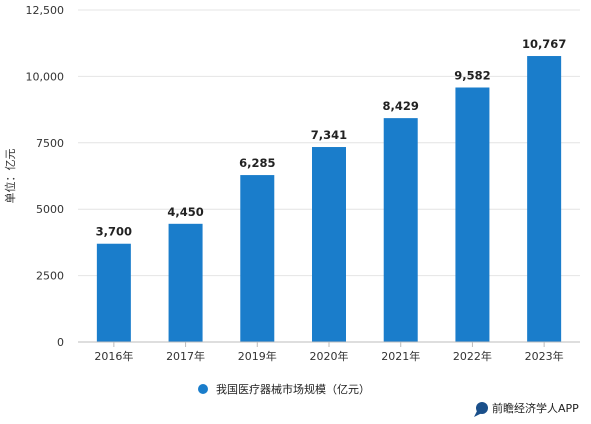 This screenshot has height=424, width=591. Describe the element at coordinates (478, 414) in the screenshot. I see `chat-bubble-tail` at that location.